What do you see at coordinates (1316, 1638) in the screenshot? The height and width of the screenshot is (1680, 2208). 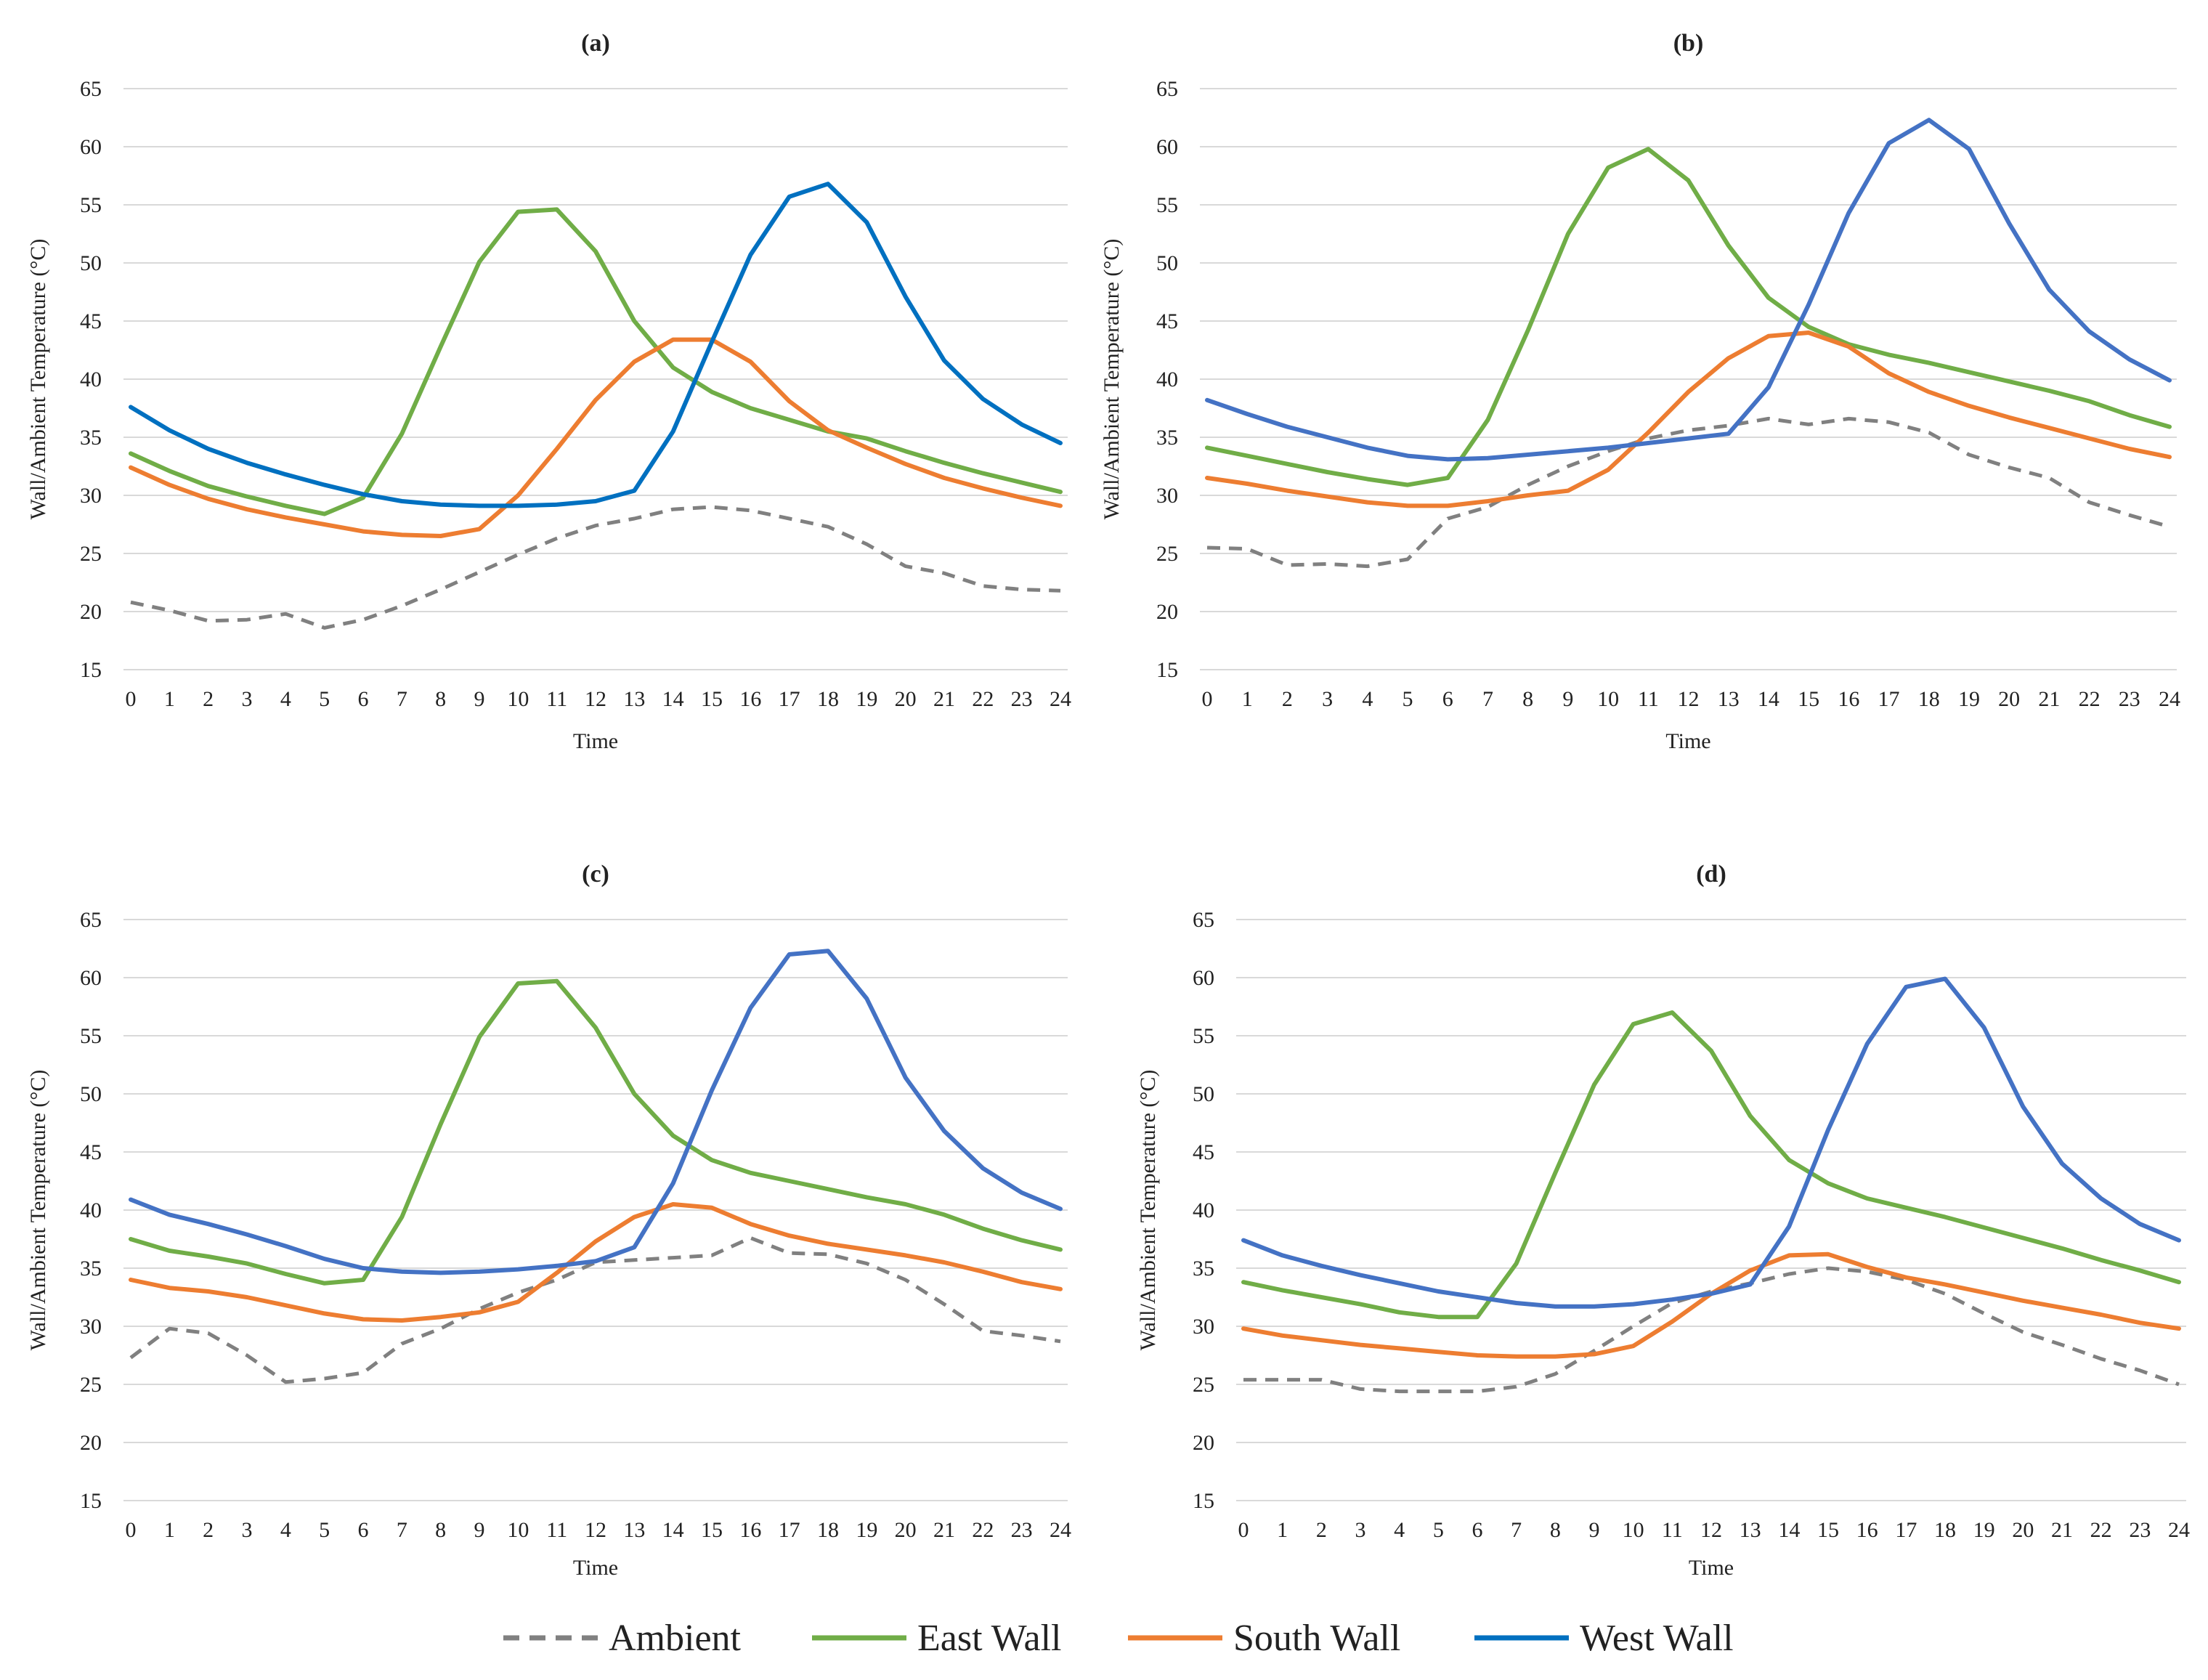 I see `legend-label: South Wall` at bounding box center [1316, 1638].